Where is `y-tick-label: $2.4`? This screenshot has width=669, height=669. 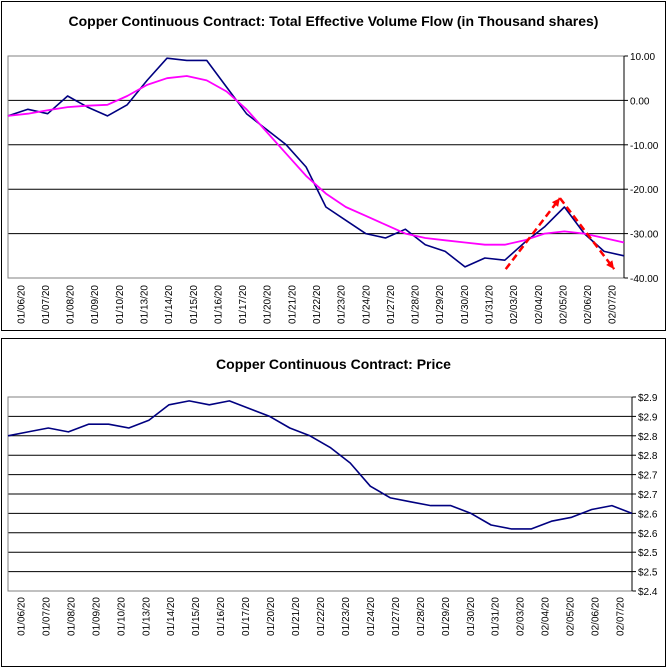 y-tick-label: $2.4 is located at coordinates (648, 592).